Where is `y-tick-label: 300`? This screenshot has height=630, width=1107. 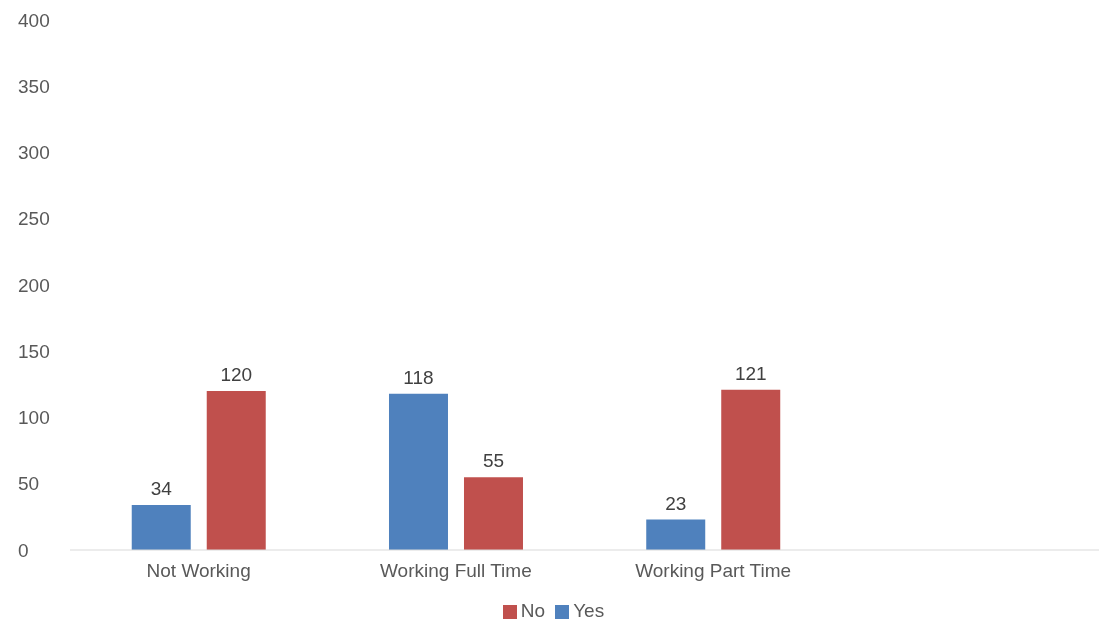 y-tick-label: 300 is located at coordinates (34, 153).